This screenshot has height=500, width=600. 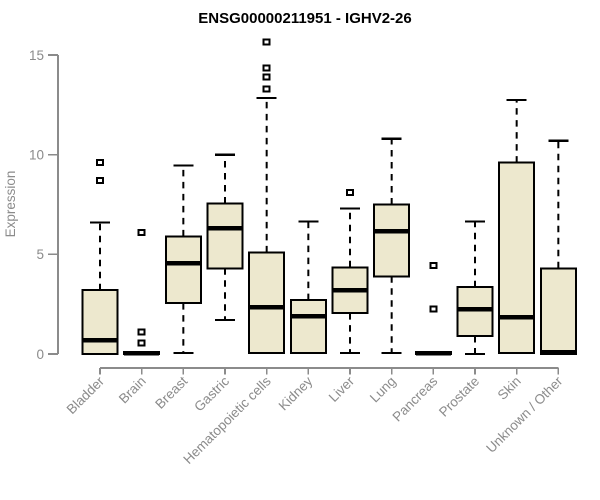 I want to click on x-category-label: Liver, so click(x=342, y=389).